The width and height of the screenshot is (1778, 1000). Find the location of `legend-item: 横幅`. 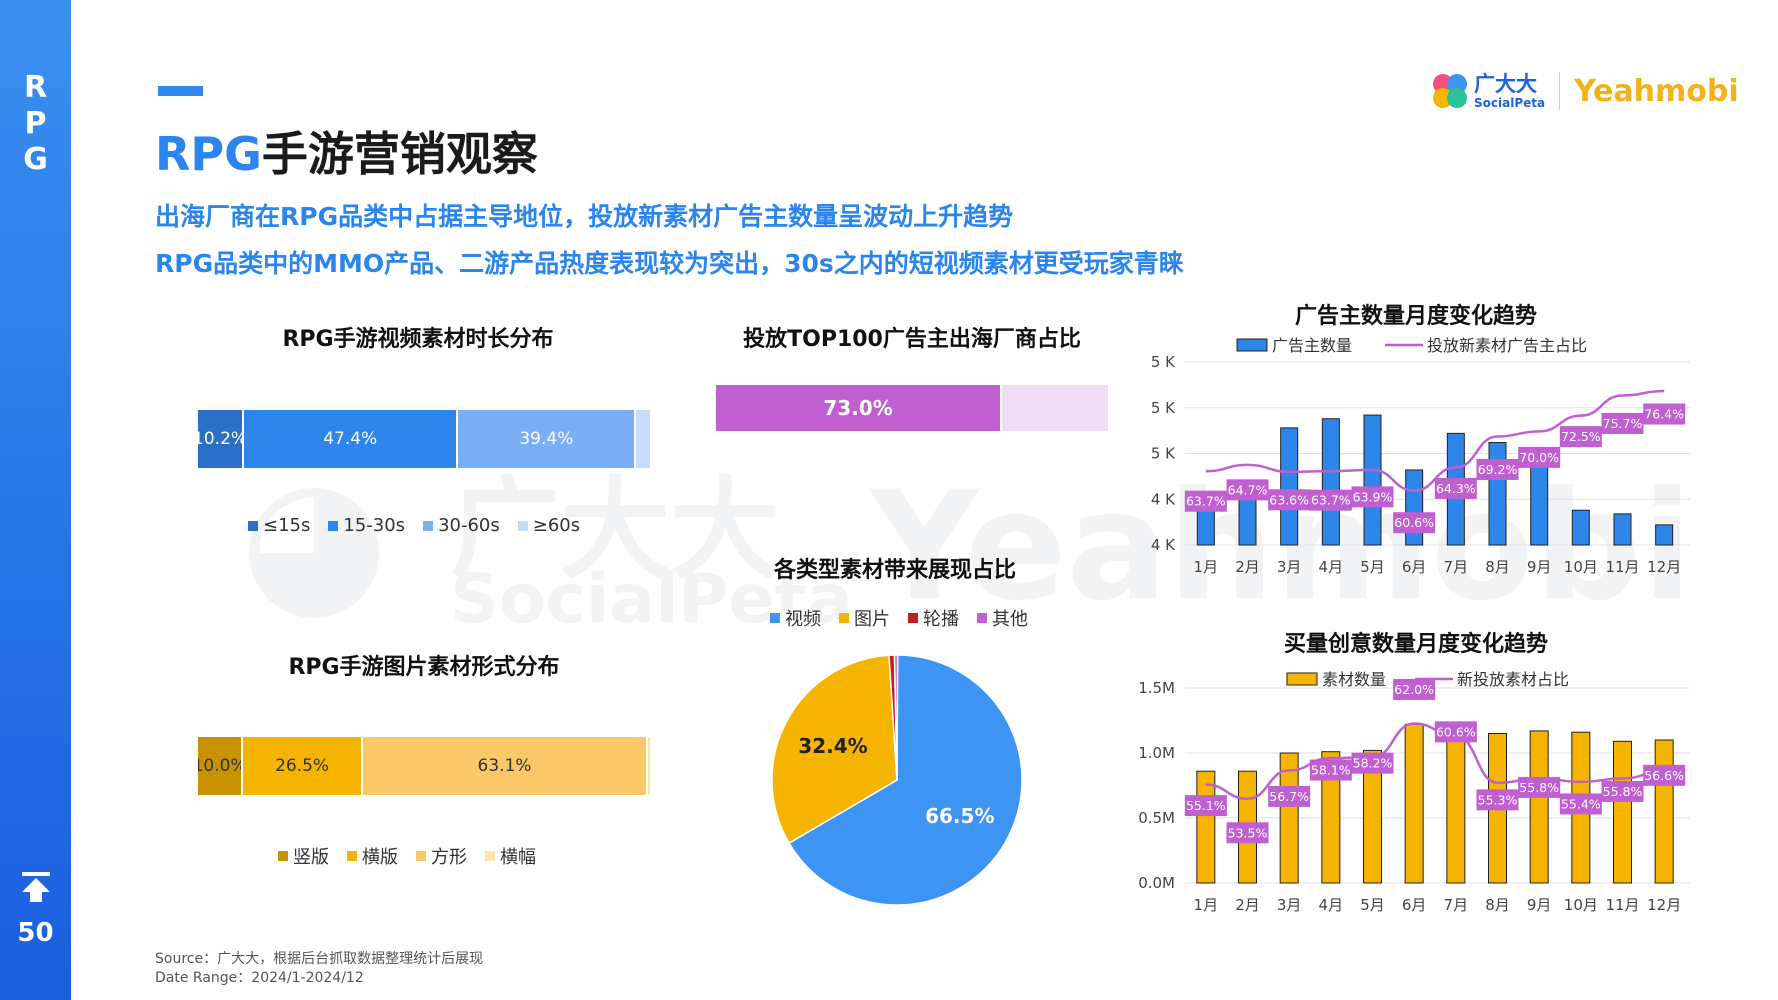

legend-item: 横幅 is located at coordinates (510, 856).